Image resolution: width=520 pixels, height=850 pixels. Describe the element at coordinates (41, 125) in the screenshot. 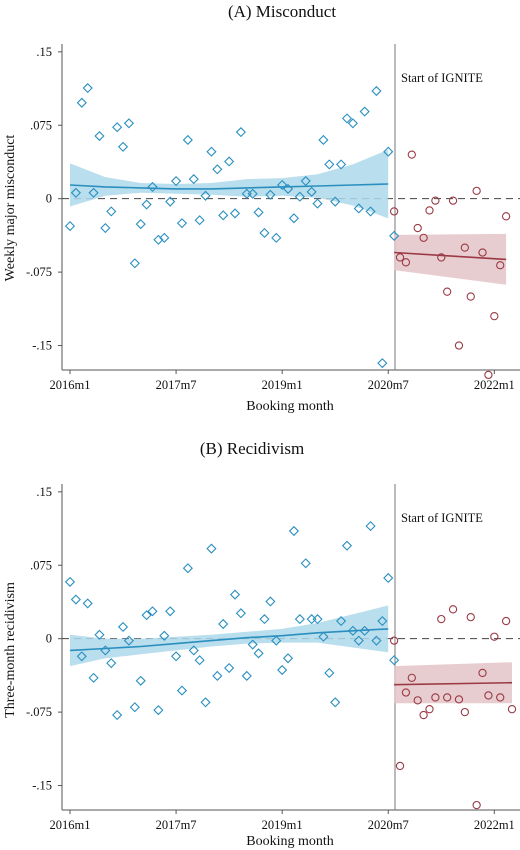

I see `y-tick-label: .075` at that location.